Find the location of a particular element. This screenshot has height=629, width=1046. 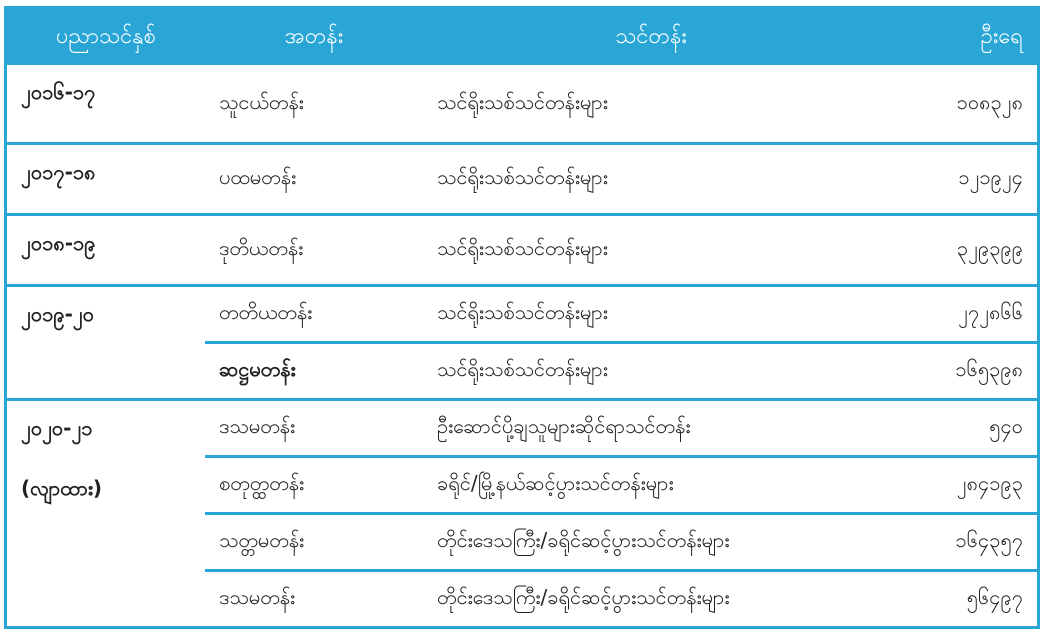

class-cell: စတုတ္ထတန်း is located at coordinates (314, 484).